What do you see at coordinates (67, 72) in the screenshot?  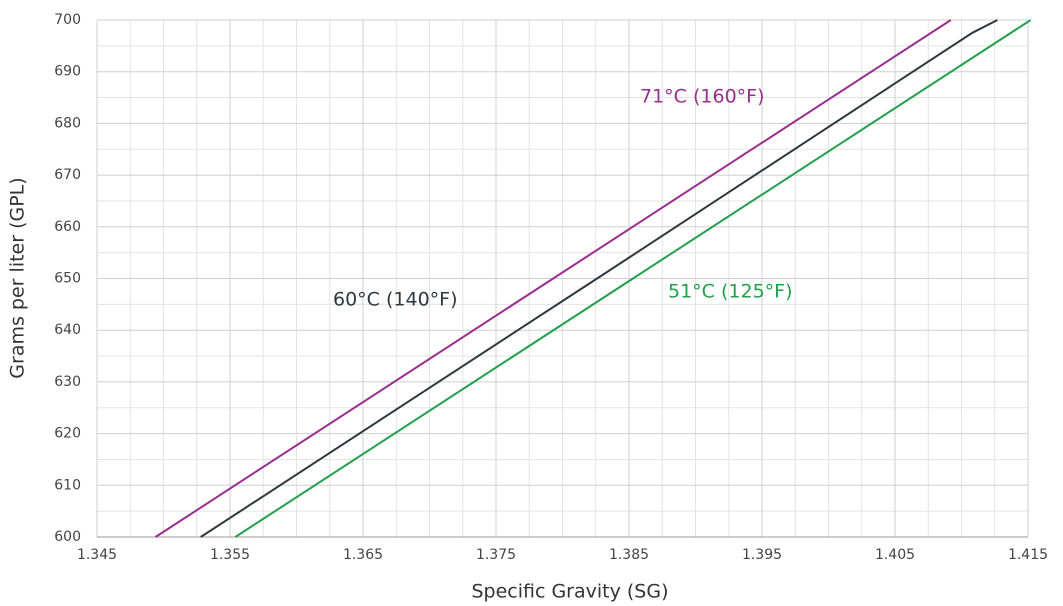 I see `y-tick-label: 690` at bounding box center [67, 72].